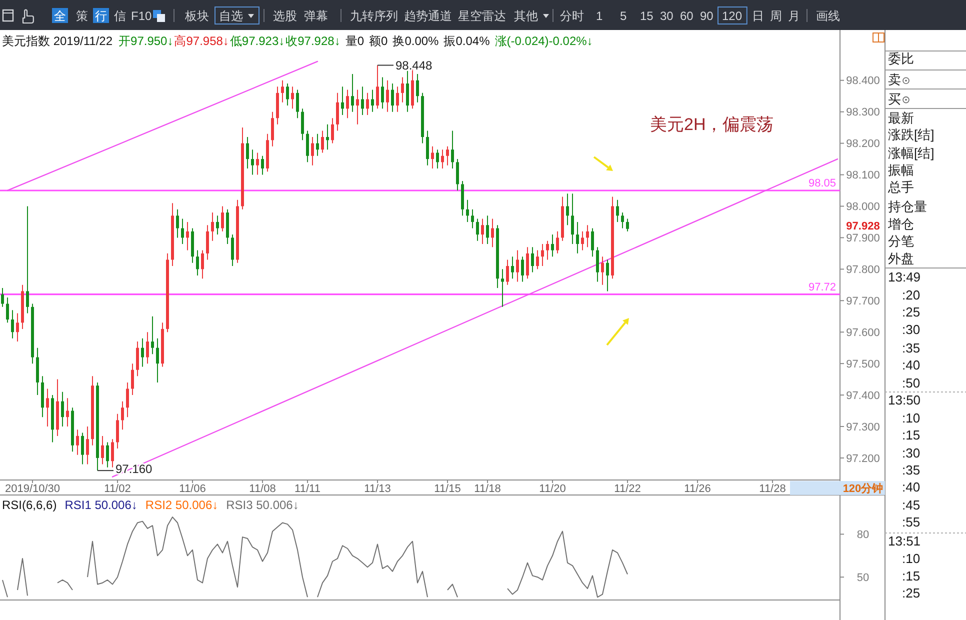 This screenshot has width=966, height=620. What do you see at coordinates (794, 16) in the screenshot?
I see `text: 月` at bounding box center [794, 16].